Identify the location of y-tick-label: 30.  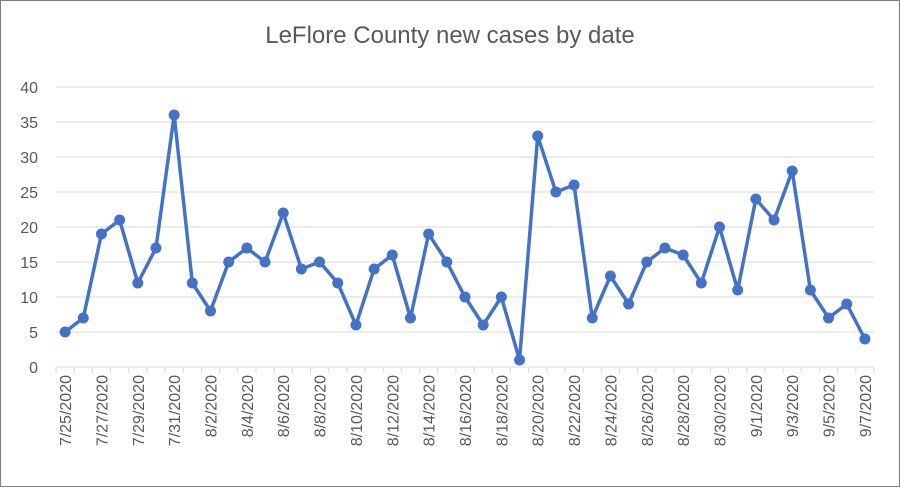
(29, 158).